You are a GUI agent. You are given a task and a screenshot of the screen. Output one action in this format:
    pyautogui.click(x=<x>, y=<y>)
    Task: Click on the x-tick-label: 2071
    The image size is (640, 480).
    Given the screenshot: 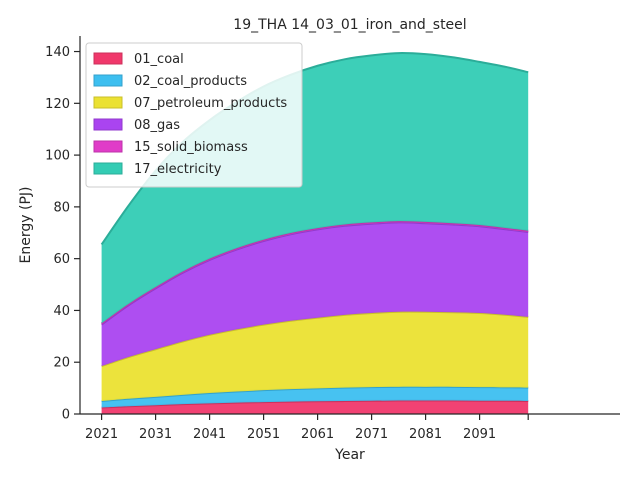 What is the action you would take?
    pyautogui.click(x=371, y=434)
    